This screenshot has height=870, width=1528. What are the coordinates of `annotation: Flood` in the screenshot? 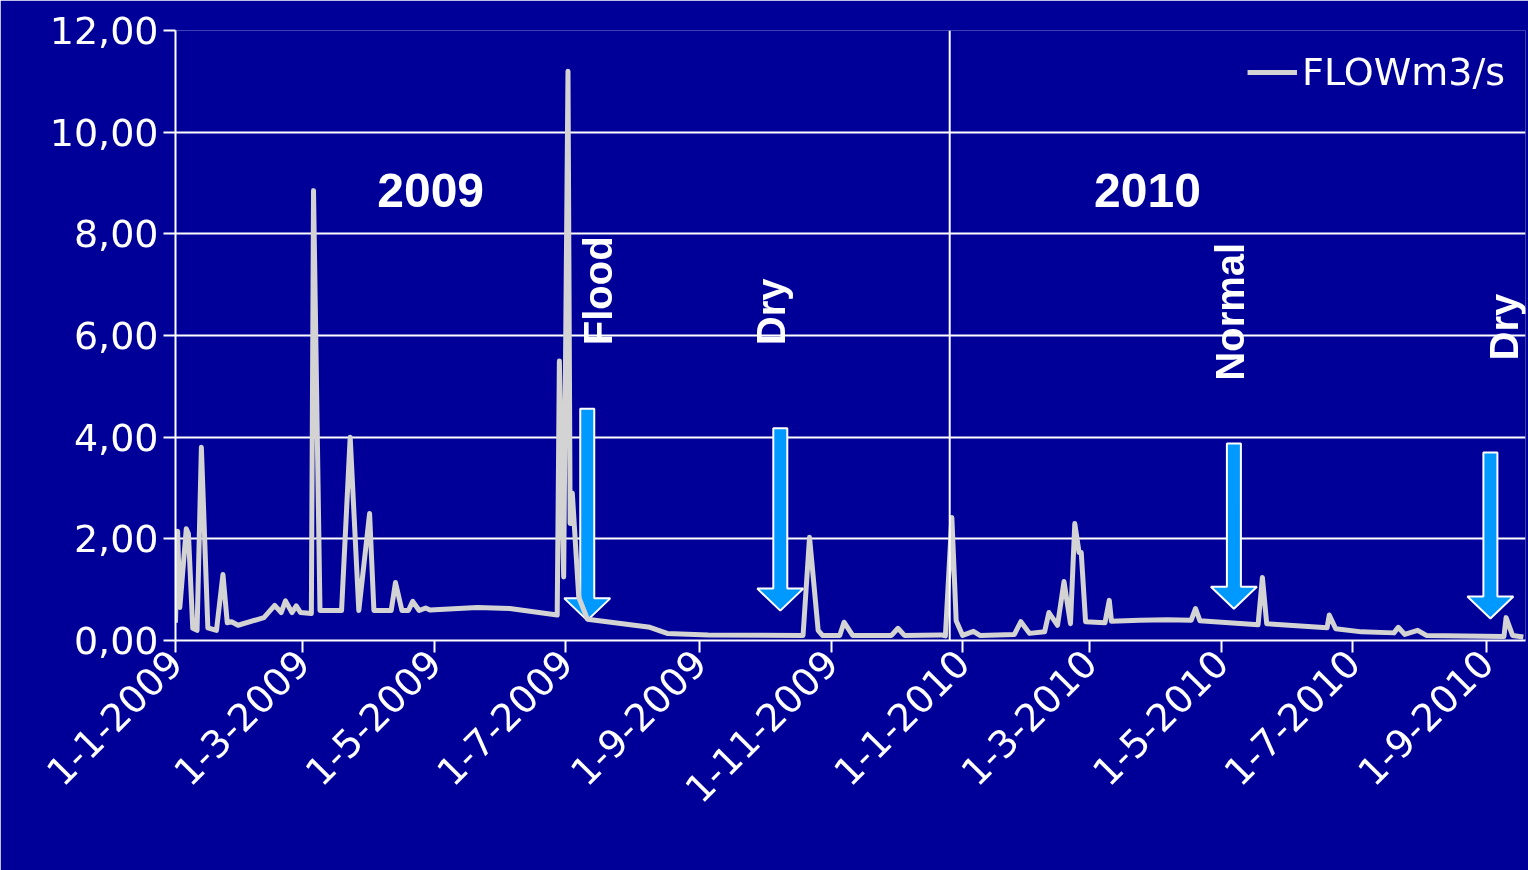 It's located at (597, 291).